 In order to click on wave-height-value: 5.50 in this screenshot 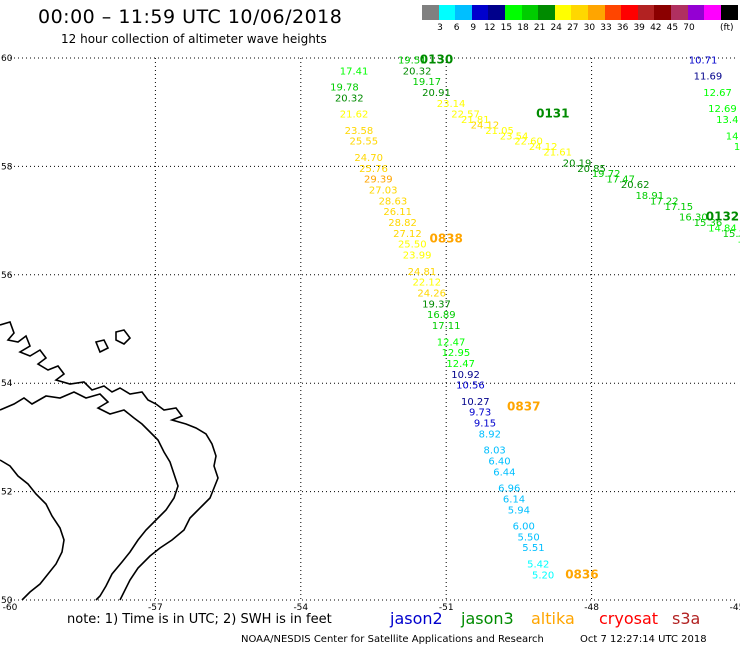, I will do `click(528, 537)`.